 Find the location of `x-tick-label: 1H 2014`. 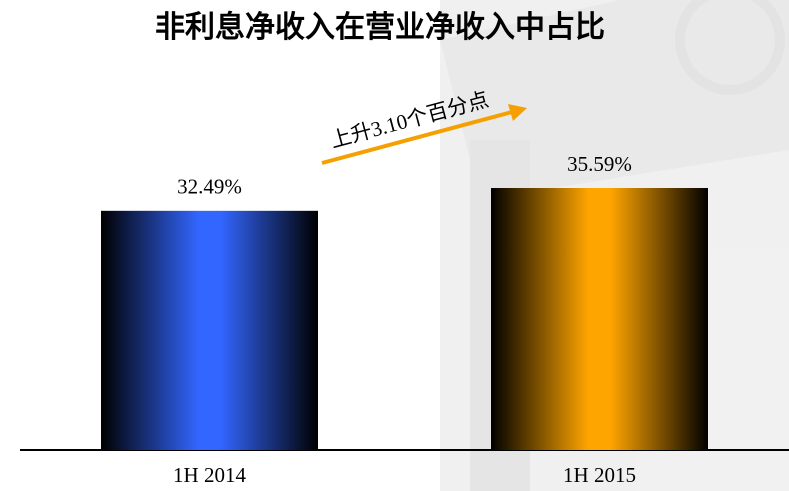

x-tick-label: 1H 2014 is located at coordinates (209, 475).